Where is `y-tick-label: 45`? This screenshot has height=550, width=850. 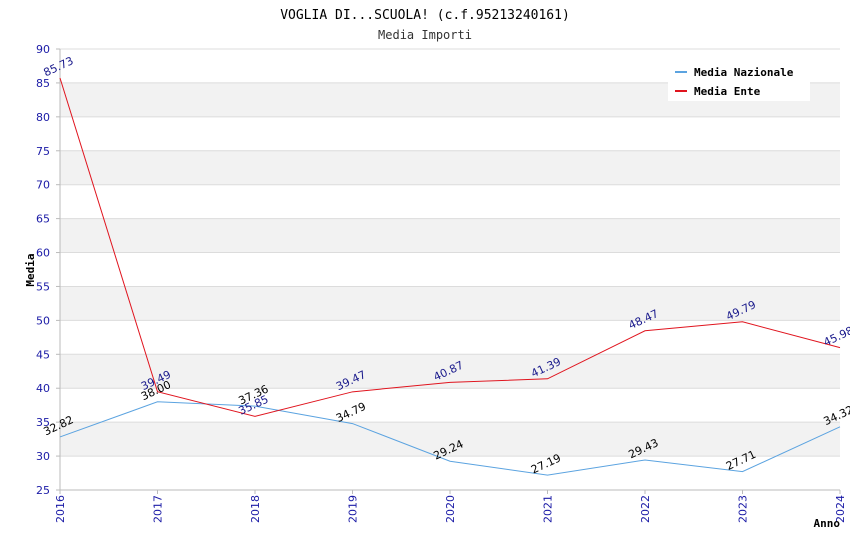
y-tick-label: 45 is located at coordinates (43, 354).